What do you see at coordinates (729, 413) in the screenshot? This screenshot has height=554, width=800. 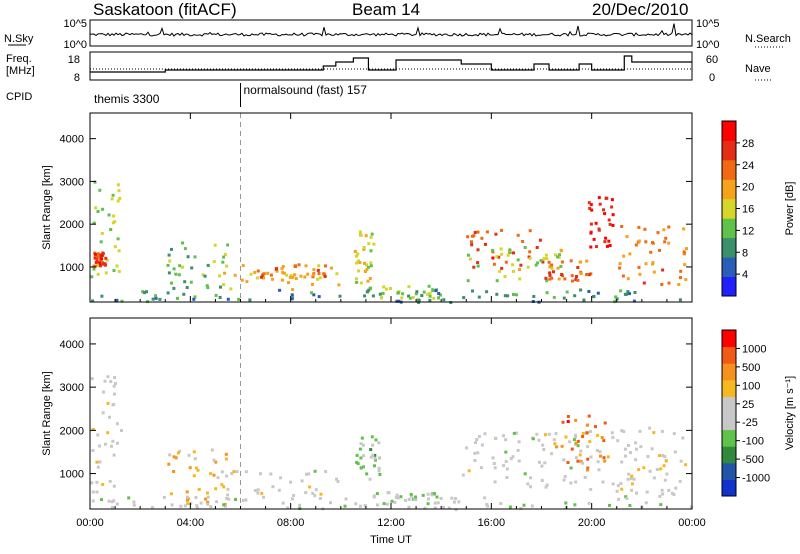 I see `colorbar-frame` at bounding box center [729, 413].